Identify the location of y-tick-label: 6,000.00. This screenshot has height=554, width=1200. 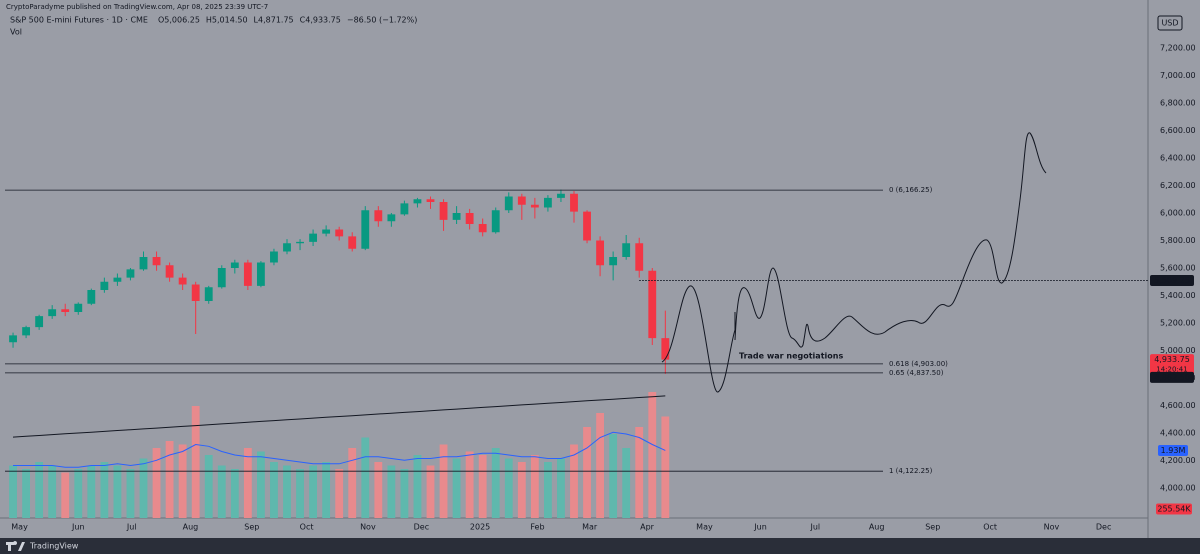
(1178, 213).